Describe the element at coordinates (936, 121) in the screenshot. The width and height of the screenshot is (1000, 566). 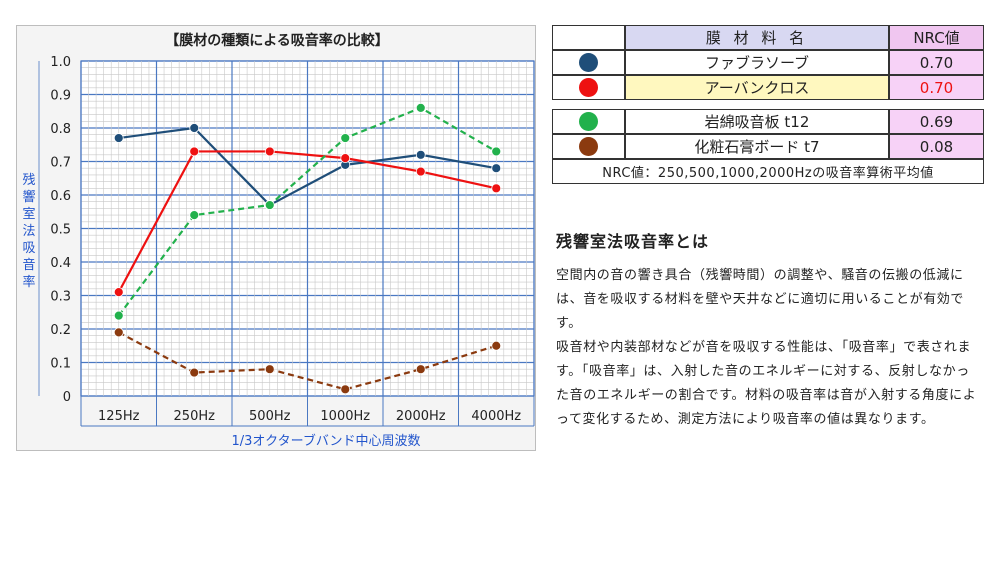
I see `nrc-value: 0.69` at that location.